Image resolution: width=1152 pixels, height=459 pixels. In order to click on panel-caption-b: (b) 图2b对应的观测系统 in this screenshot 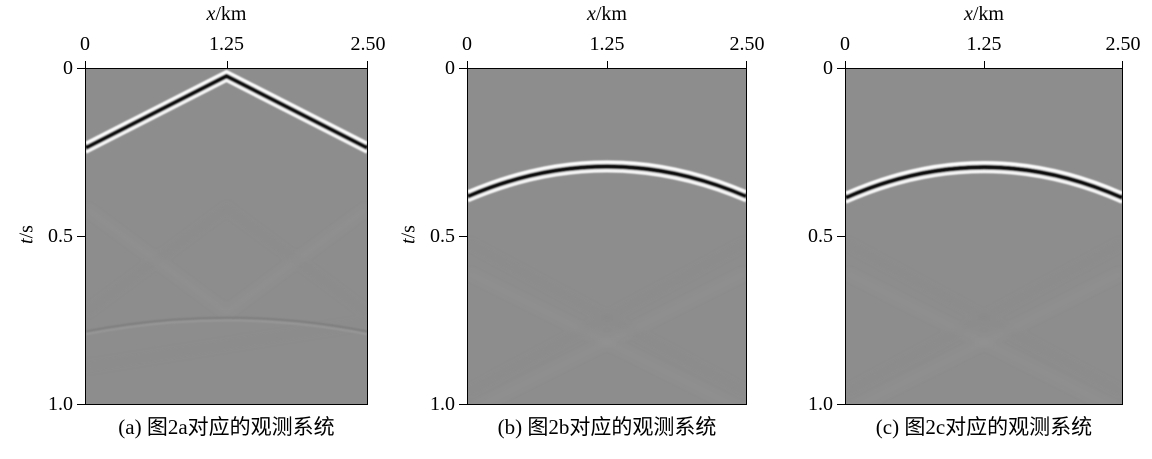, I will do `click(607, 427)`.